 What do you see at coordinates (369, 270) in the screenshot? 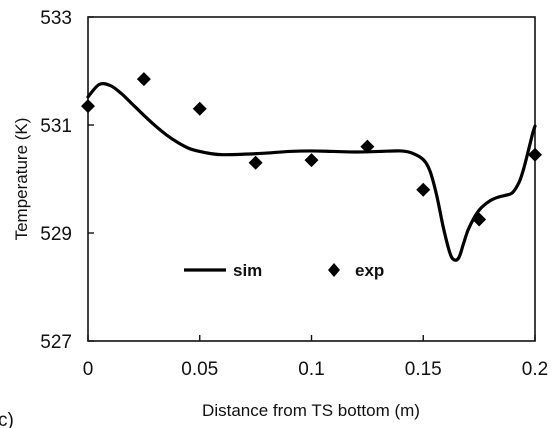
I see `legend-label-exp: exp` at bounding box center [369, 270].